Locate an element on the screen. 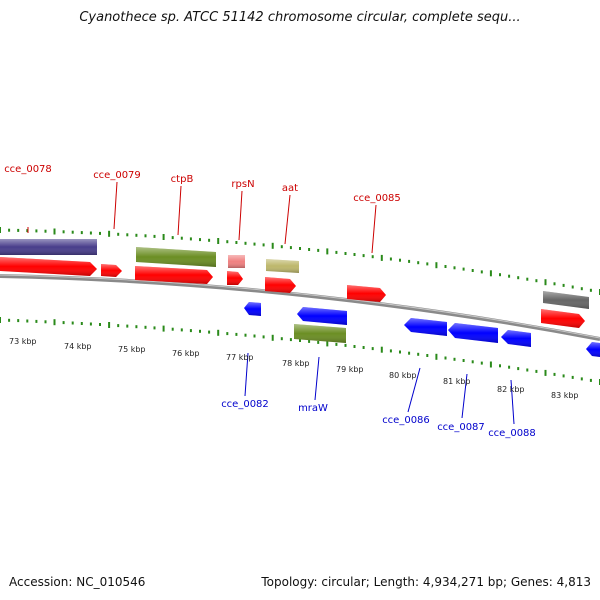 This screenshot has height=600, width=600. lower-tick-row is located at coordinates (300, 351).